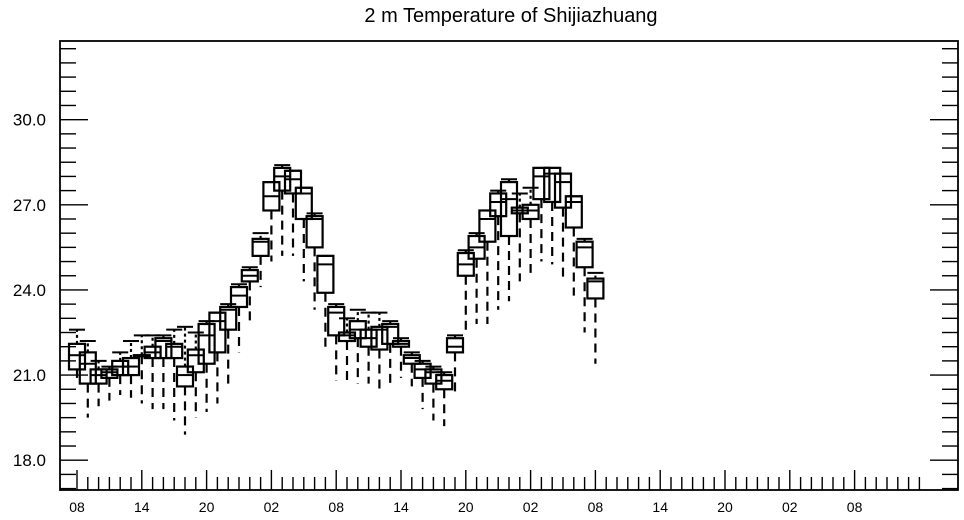 The height and width of the screenshot is (520, 964). What do you see at coordinates (29, 205) in the screenshot?
I see `y-tick-label: 27.0` at bounding box center [29, 205].